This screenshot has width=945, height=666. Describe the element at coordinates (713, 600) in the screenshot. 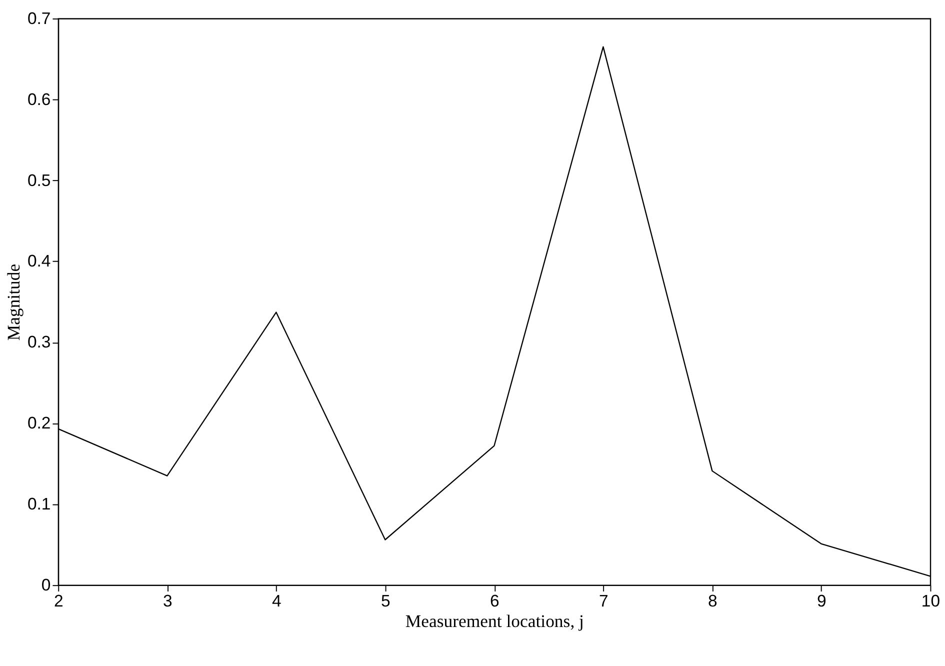

I see `x-tick-label: 8` at that location.